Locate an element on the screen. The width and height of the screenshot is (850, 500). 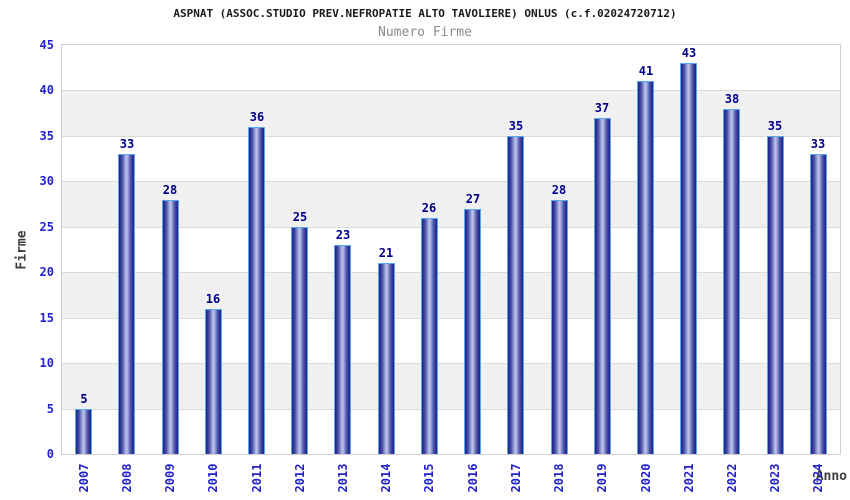
y-tick-label: 35 is located at coordinates (46, 135).